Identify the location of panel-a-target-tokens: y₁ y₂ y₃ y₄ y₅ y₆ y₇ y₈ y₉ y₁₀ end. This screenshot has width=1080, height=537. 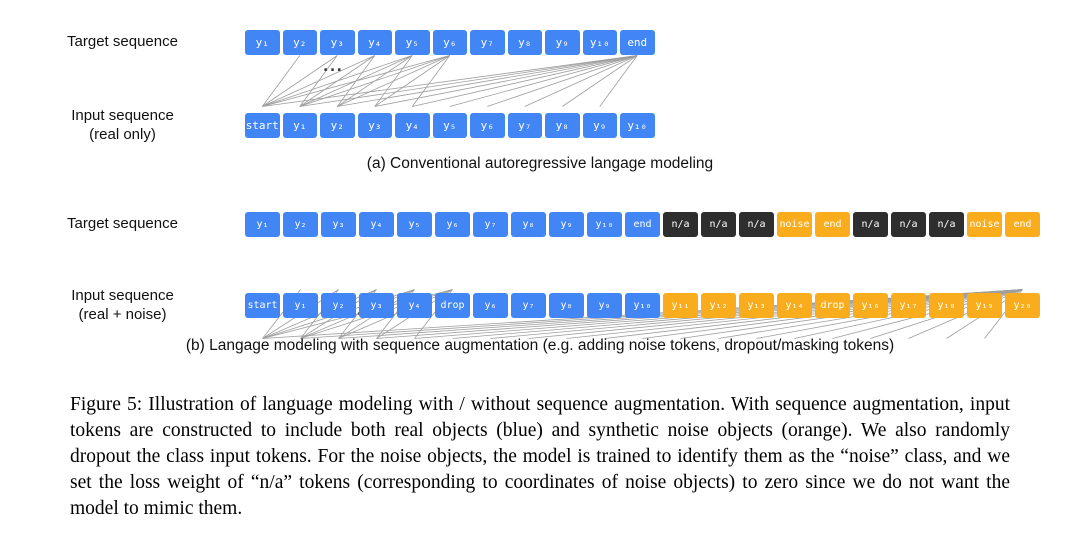
(450, 42).